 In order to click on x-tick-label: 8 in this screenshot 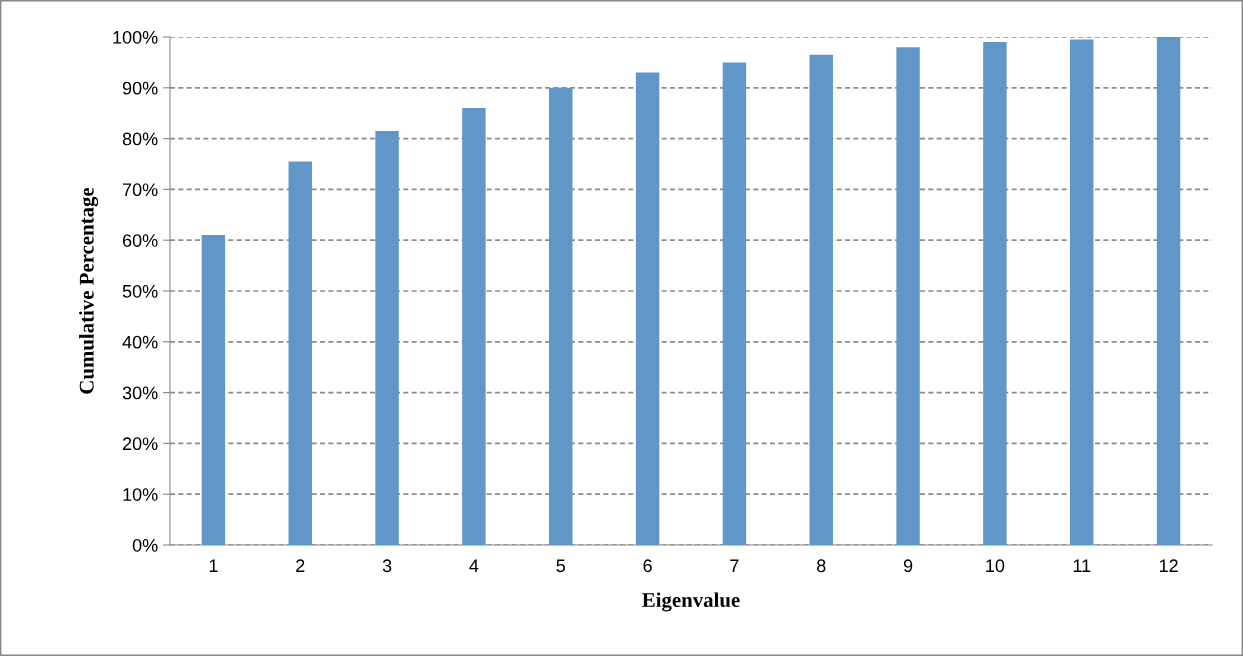, I will do `click(821, 566)`.